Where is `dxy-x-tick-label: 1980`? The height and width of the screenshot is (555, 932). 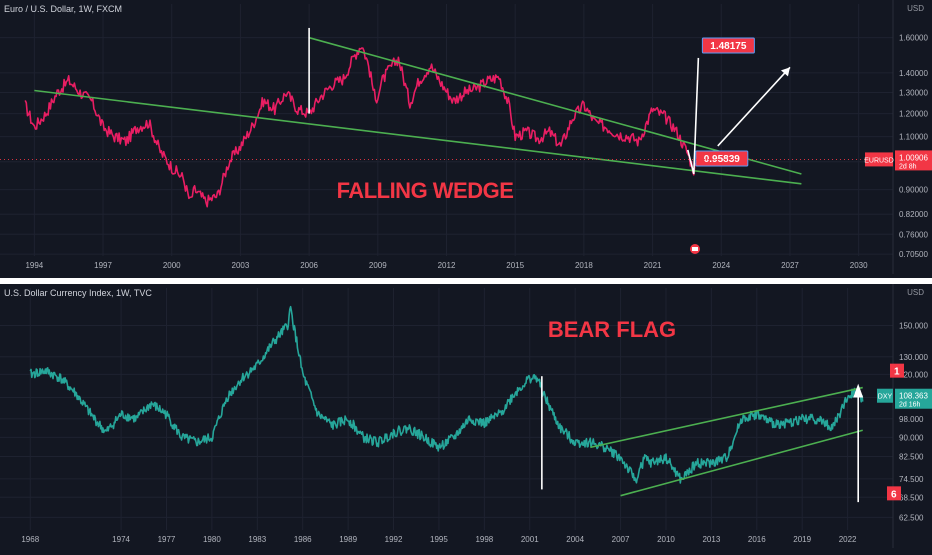 dxy-x-tick-label: 1980 is located at coordinates (212, 539).